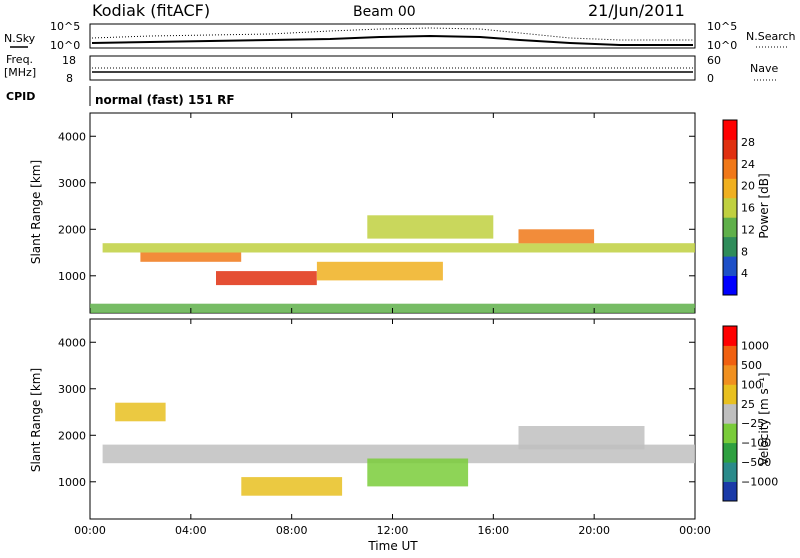  I want to click on nsky-tick-low: 10^0, so click(65, 45).